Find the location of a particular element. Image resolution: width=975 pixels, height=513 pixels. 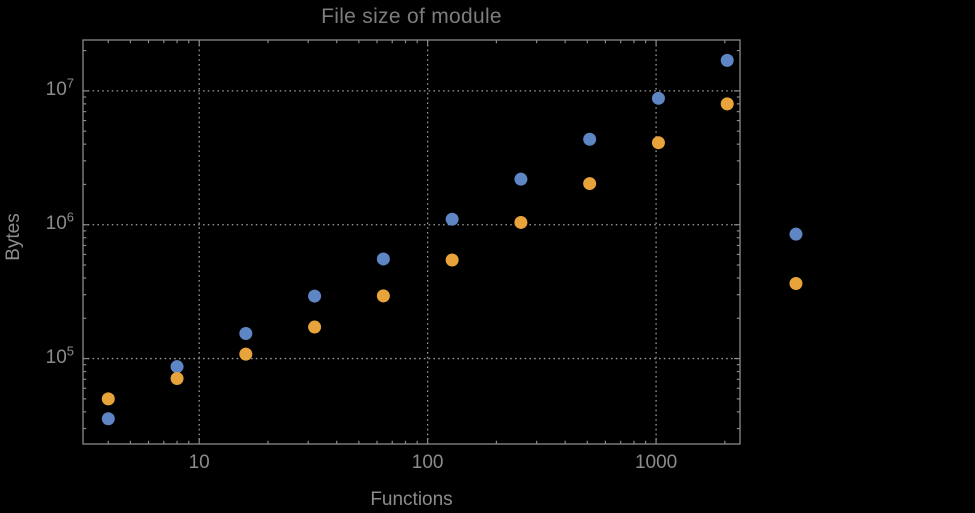

x-tick-label: 1000 is located at coordinates (656, 462).